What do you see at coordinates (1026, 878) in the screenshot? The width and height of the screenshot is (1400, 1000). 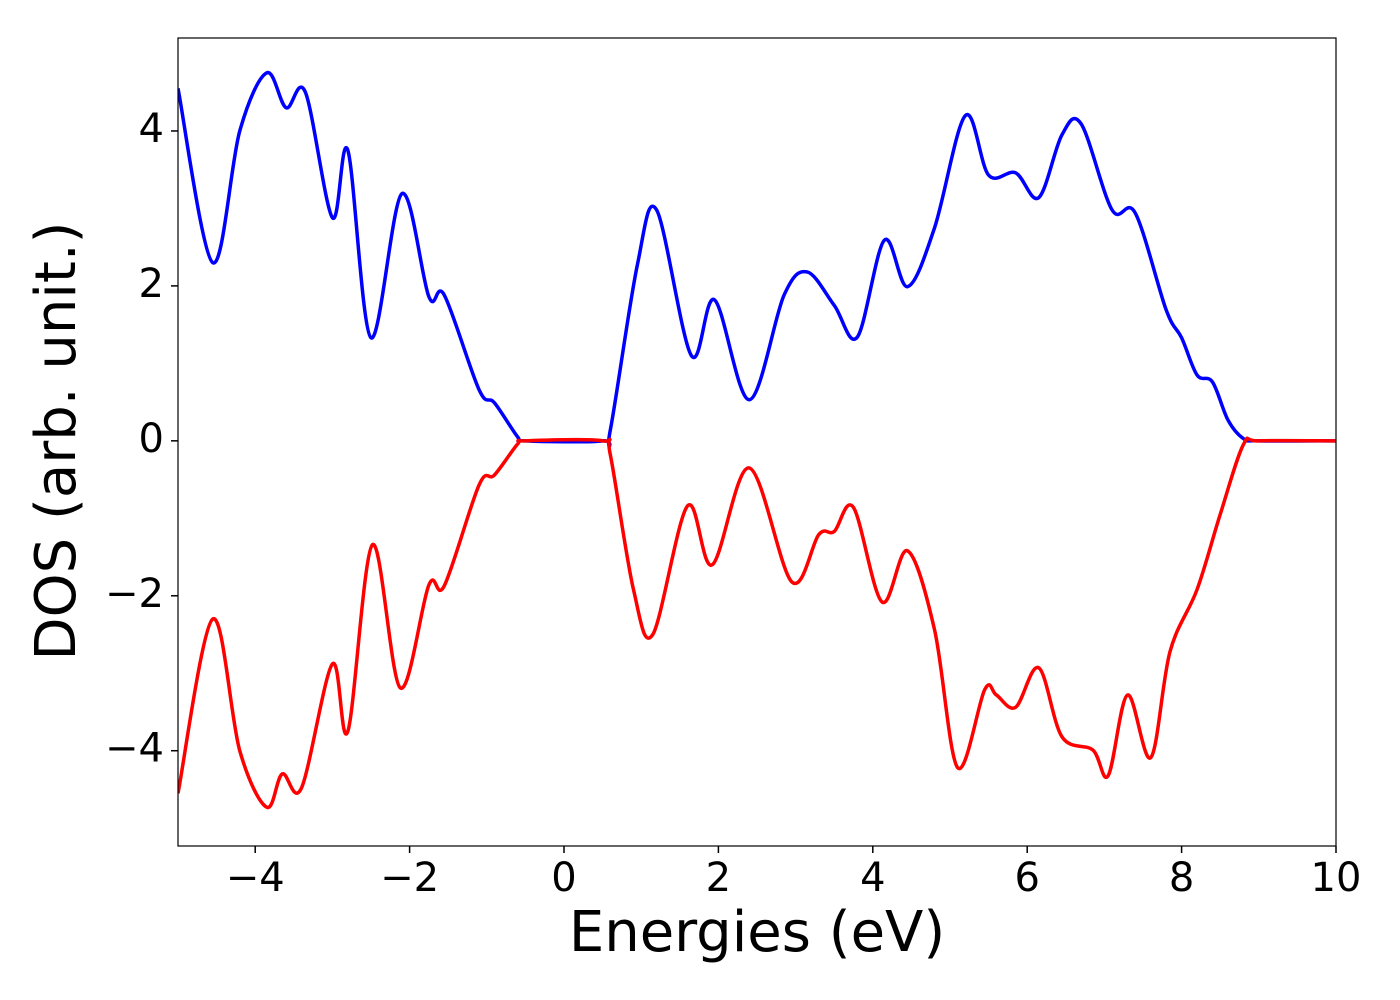 I see `x-tick-label: 6` at bounding box center [1026, 878].